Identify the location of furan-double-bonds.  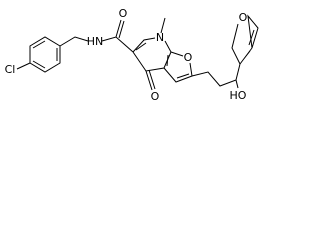
(247, 47).